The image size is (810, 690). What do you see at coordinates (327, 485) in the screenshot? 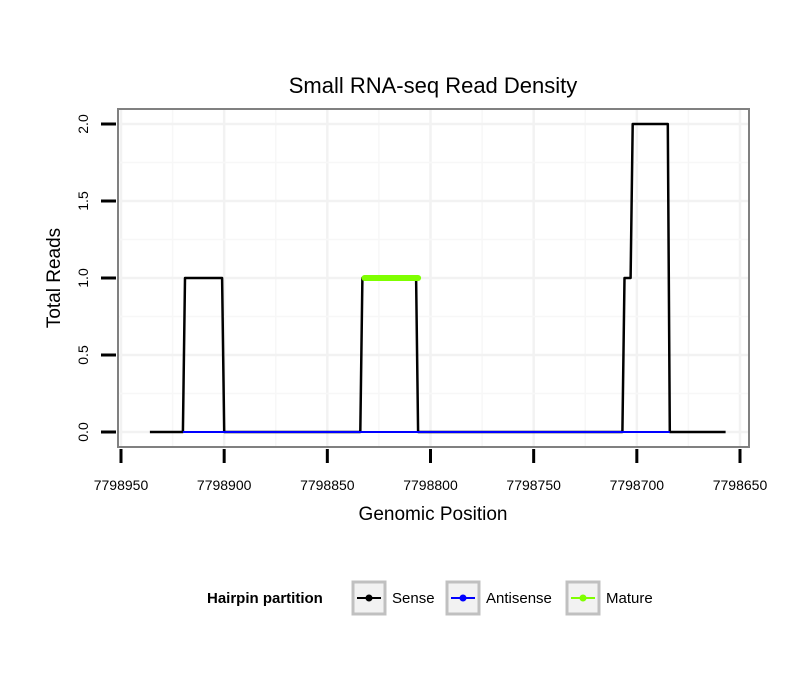
I see `x-tick-label: 7798850` at bounding box center [327, 485].